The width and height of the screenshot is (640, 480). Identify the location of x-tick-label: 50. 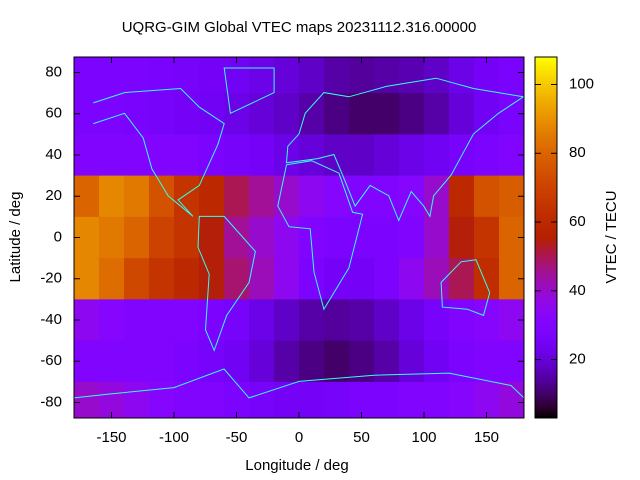
(361, 437).